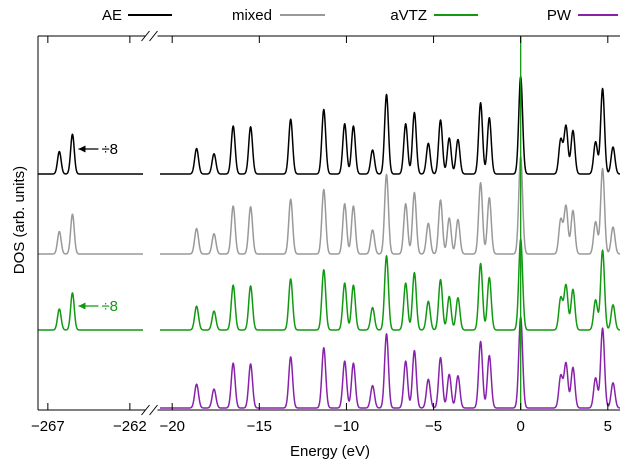  What do you see at coordinates (137, 15) in the screenshot?
I see `legend-entry-ae: AE` at bounding box center [137, 15].